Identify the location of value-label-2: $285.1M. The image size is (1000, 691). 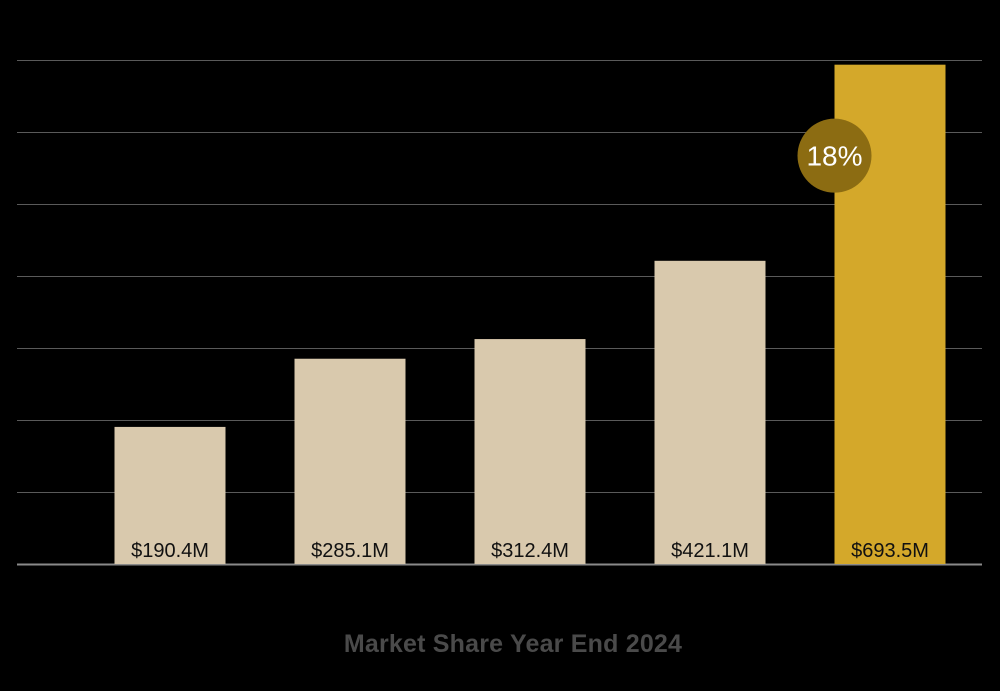
(350, 551).